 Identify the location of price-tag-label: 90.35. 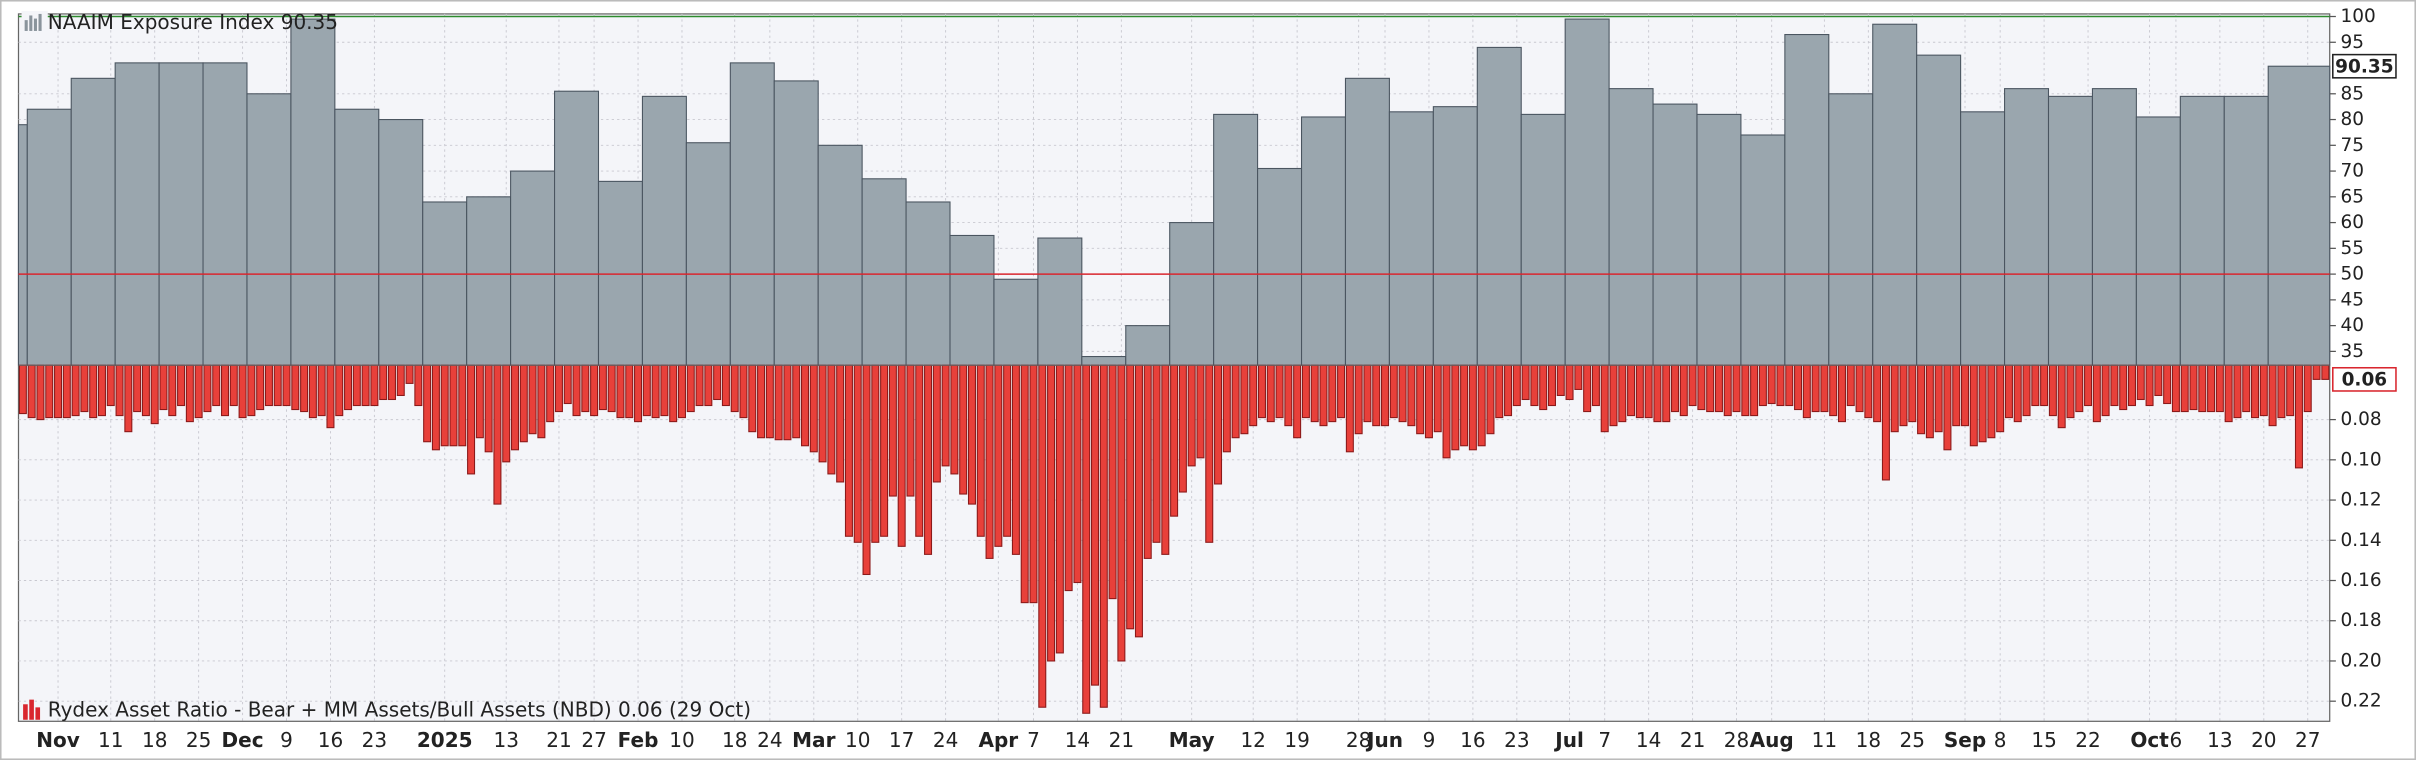
(2364, 66).